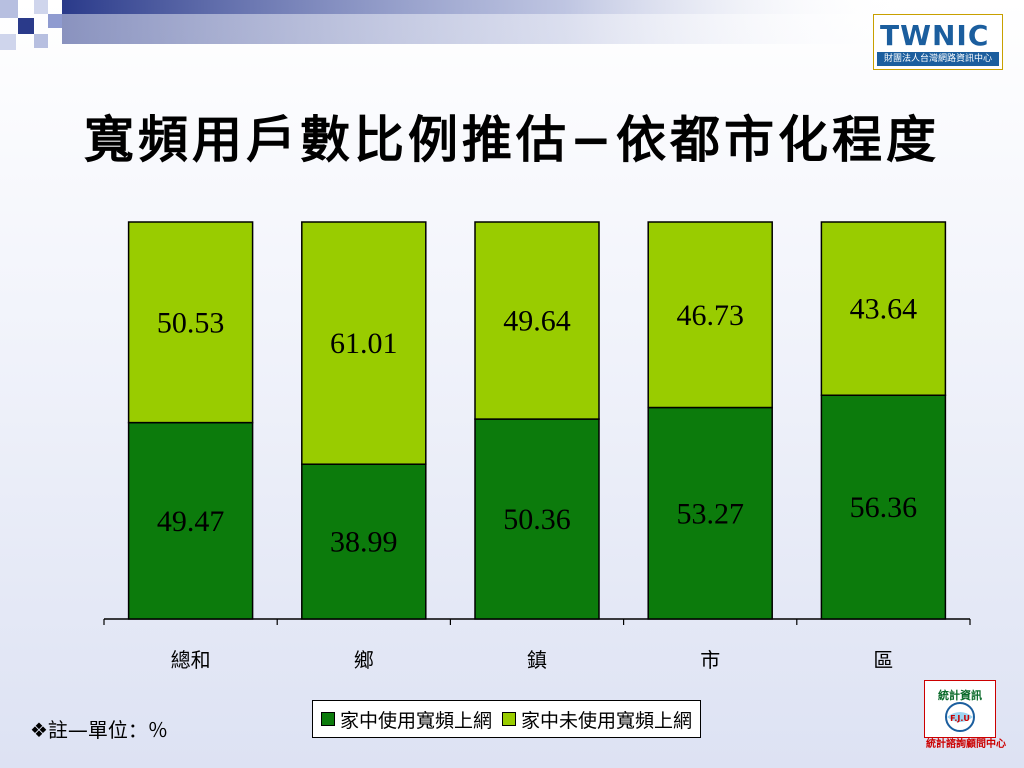 This screenshot has width=1024, height=768. I want to click on legend-item-series1: 家中使用寬頻上網, so click(406, 719).